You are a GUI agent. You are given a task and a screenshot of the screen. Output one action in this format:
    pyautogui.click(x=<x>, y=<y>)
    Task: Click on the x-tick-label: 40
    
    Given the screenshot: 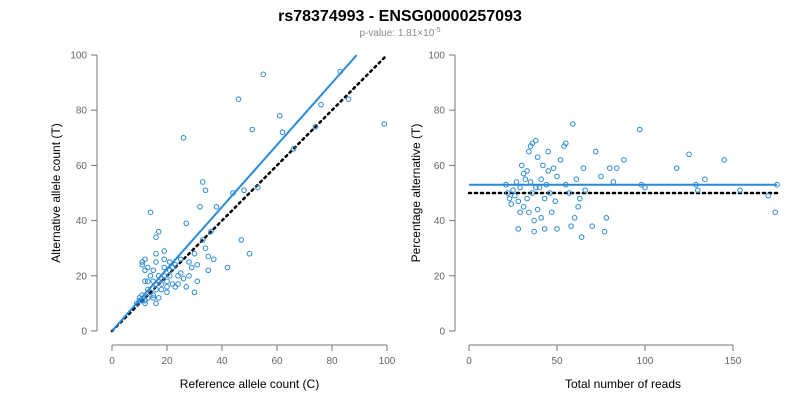 What is the action you would take?
    pyautogui.click(x=222, y=361)
    